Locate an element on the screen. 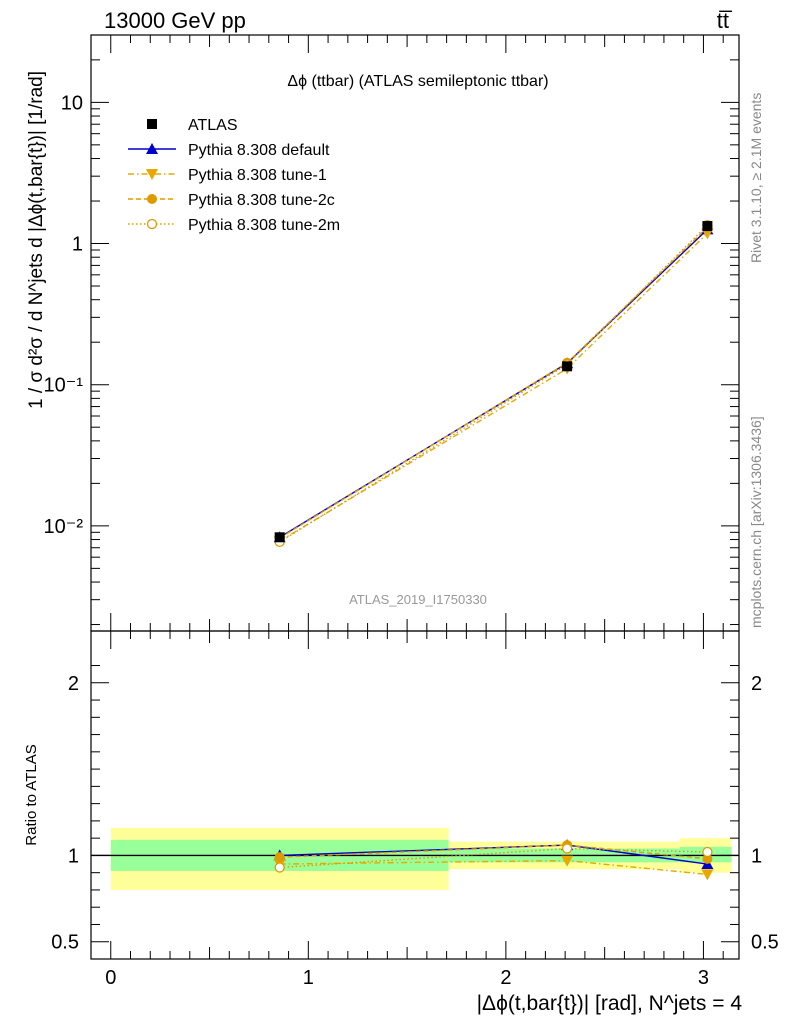 This screenshot has height=1024, width=786. plot-title: Δϕ (ttbar) (ATLAS semileptonic ttbar) is located at coordinates (417, 81).